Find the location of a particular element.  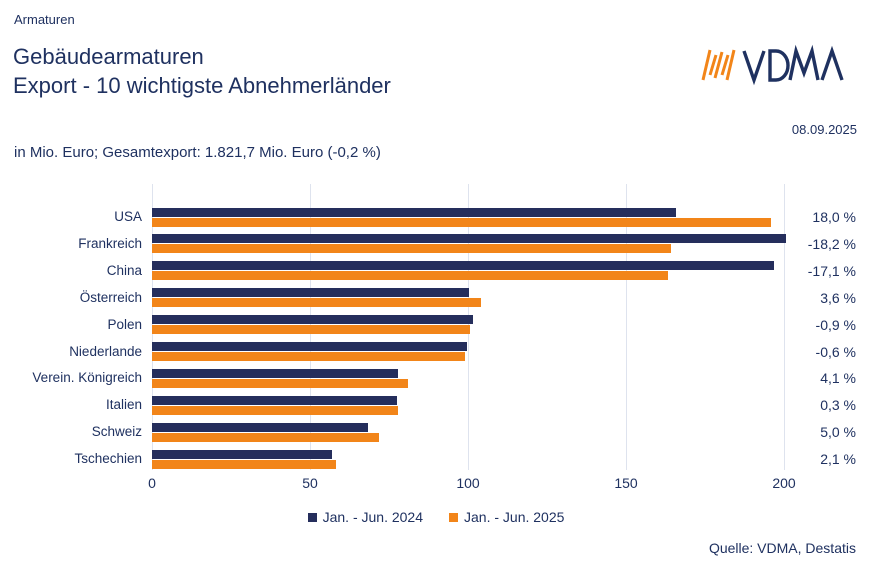

change-label: 18,0 % is located at coordinates (834, 217).